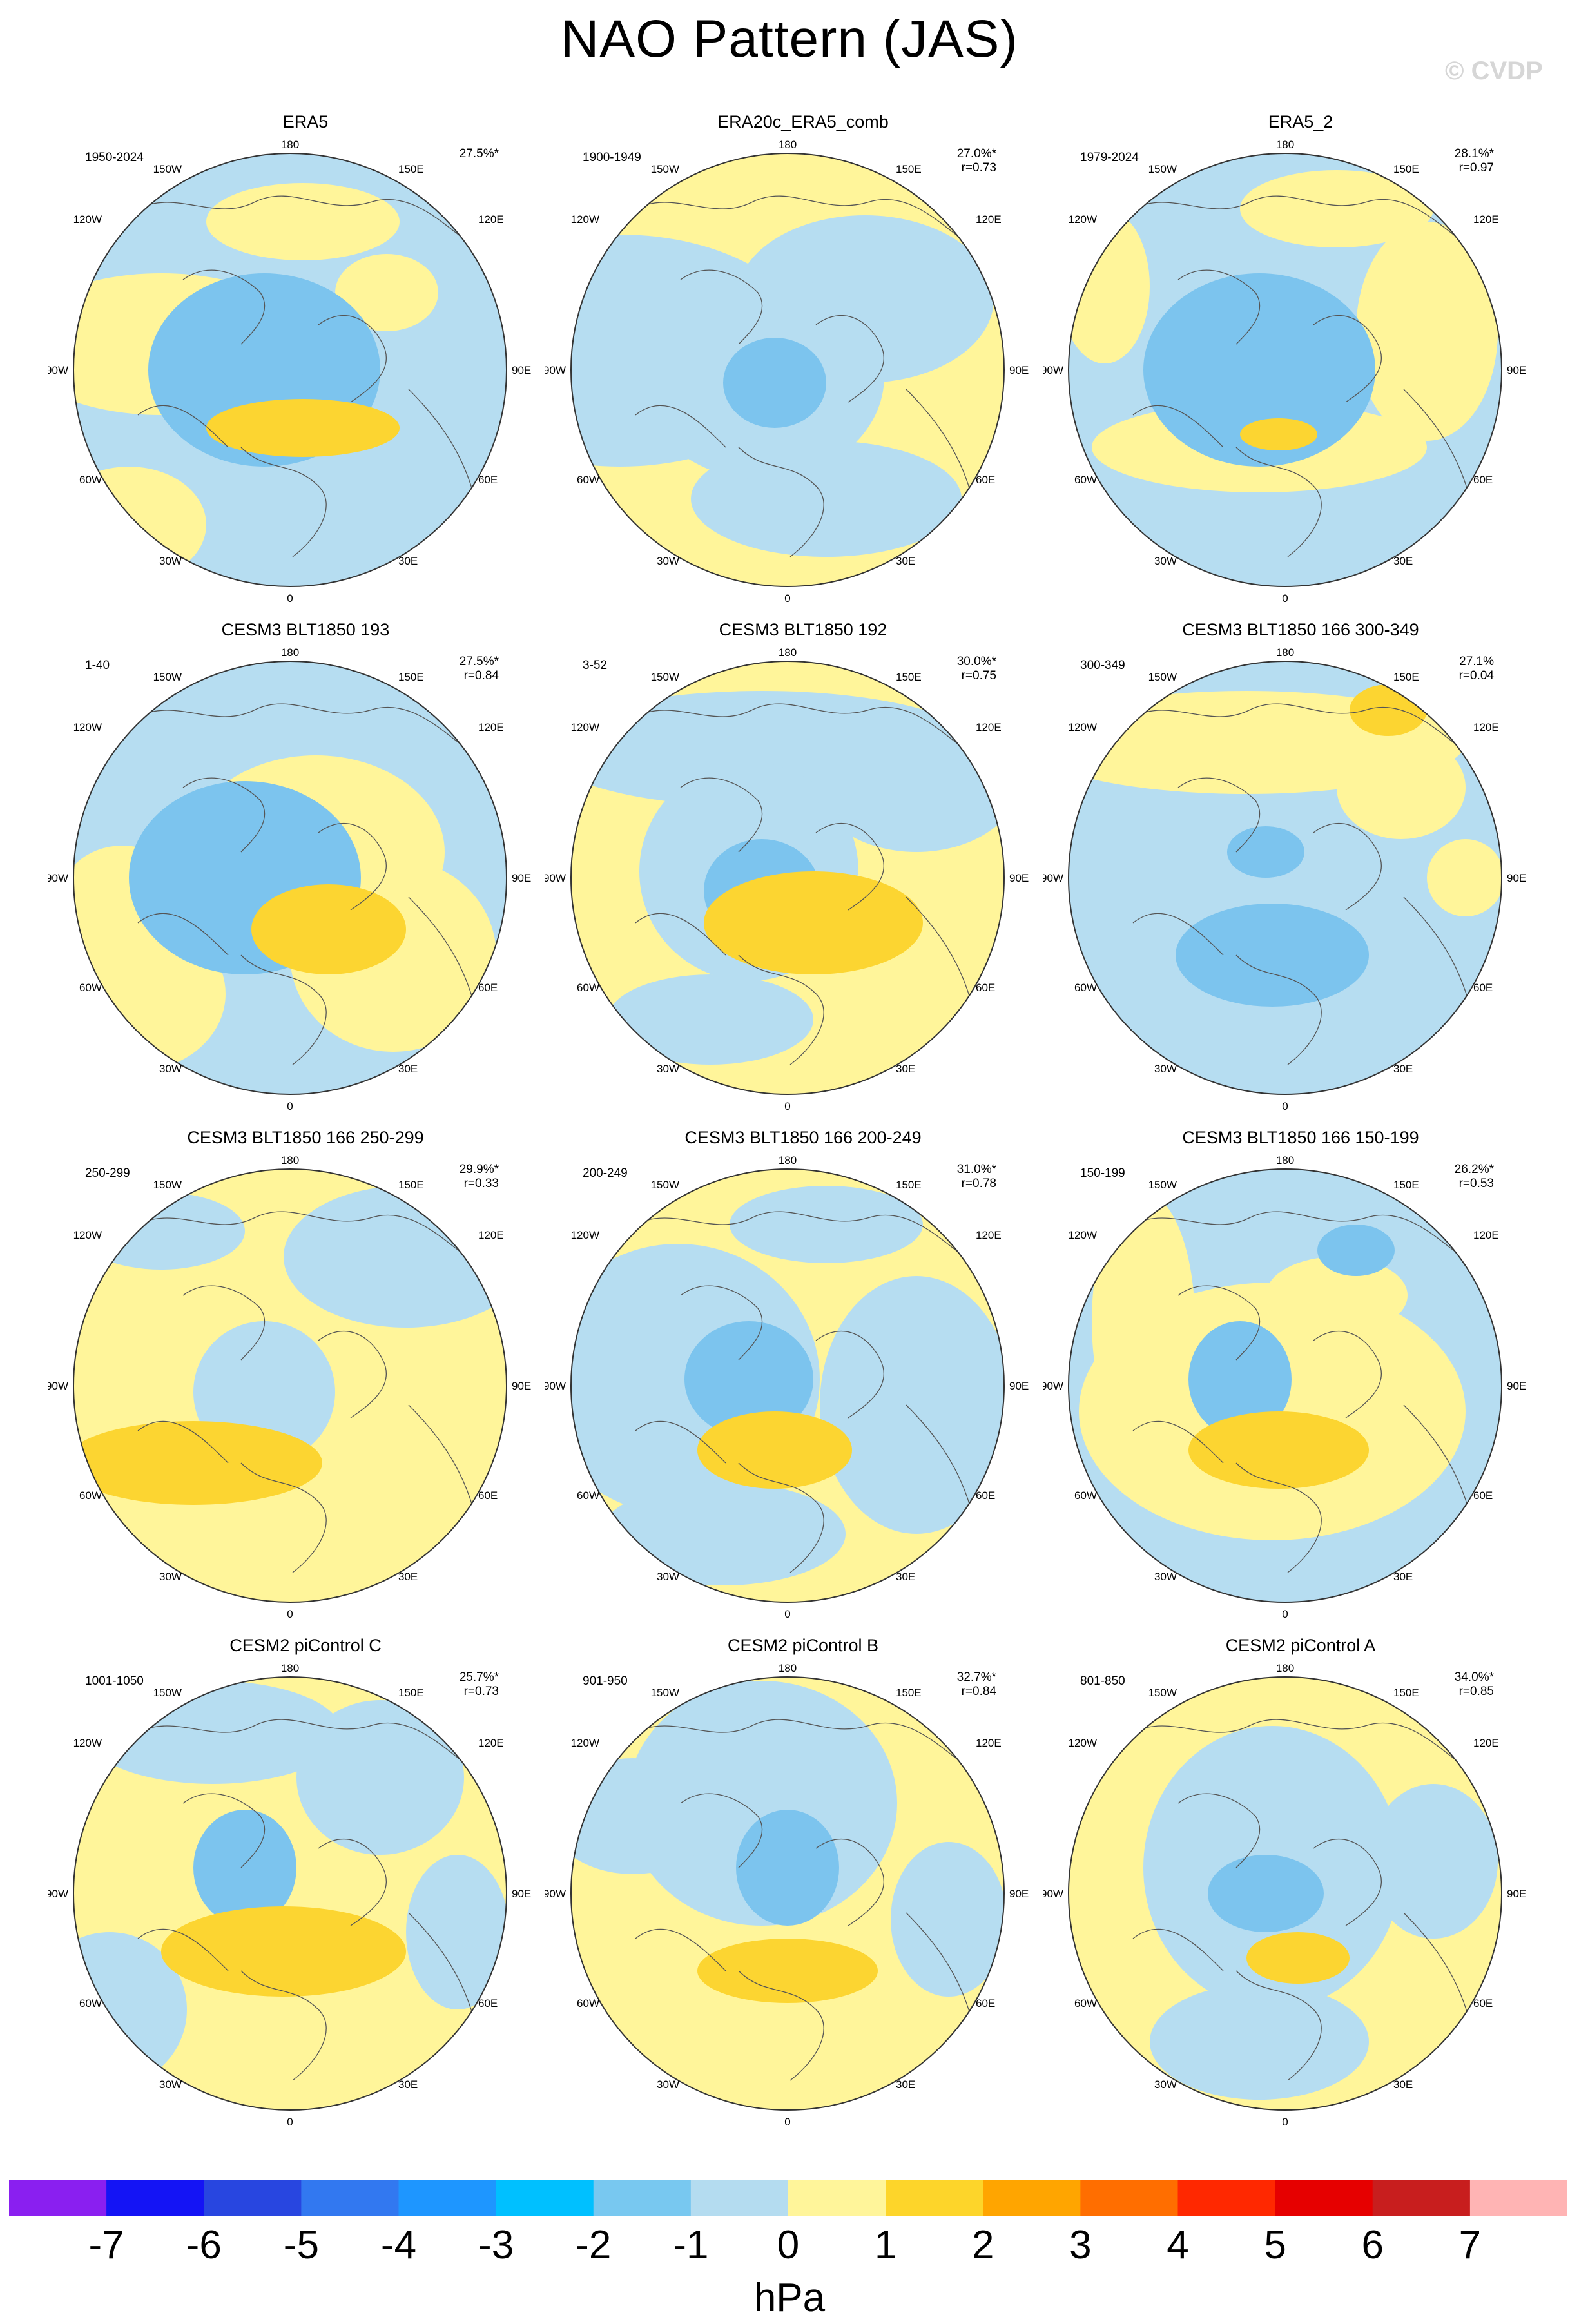 Image resolution: width=1579 pixels, height=2324 pixels. Describe the element at coordinates (305, 629) in the screenshot. I see `panel-title: CESM3 BLT1850 193` at that location.